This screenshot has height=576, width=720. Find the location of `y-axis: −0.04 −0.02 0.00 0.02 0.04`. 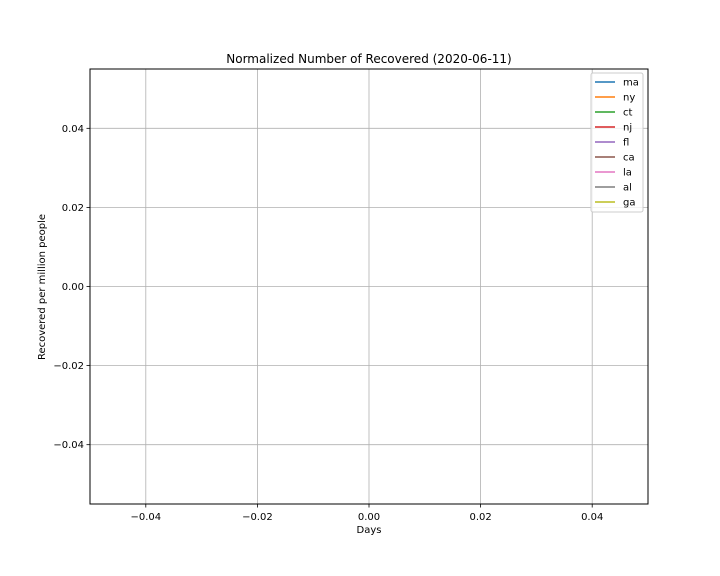

y-axis: −0.04 −0.02 0.00 0.02 0.04 is located at coordinates (71, 287).